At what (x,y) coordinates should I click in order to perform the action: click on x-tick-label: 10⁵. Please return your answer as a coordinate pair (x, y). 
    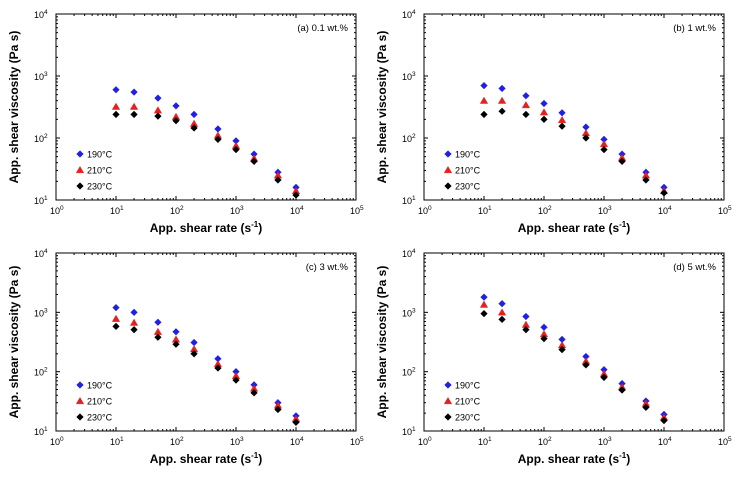
    Looking at the image, I should click on (725, 441).